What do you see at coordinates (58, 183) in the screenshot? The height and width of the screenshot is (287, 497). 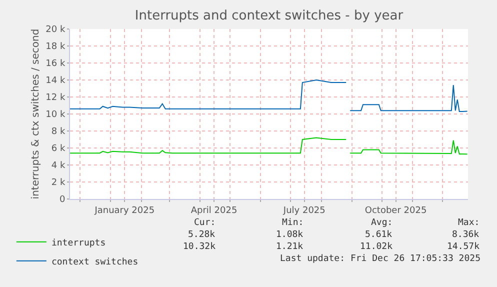 I see `y-tick-label: 2 k` at bounding box center [58, 183].